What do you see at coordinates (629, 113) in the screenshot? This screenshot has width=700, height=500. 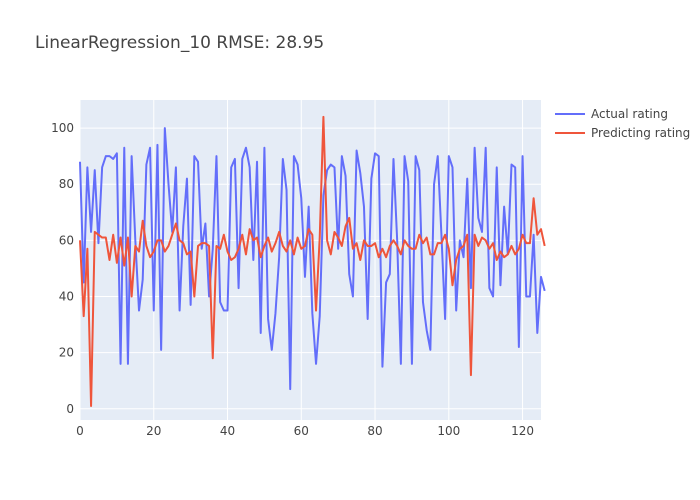 I see `legend-label-actual: Actual rating` at bounding box center [629, 113].